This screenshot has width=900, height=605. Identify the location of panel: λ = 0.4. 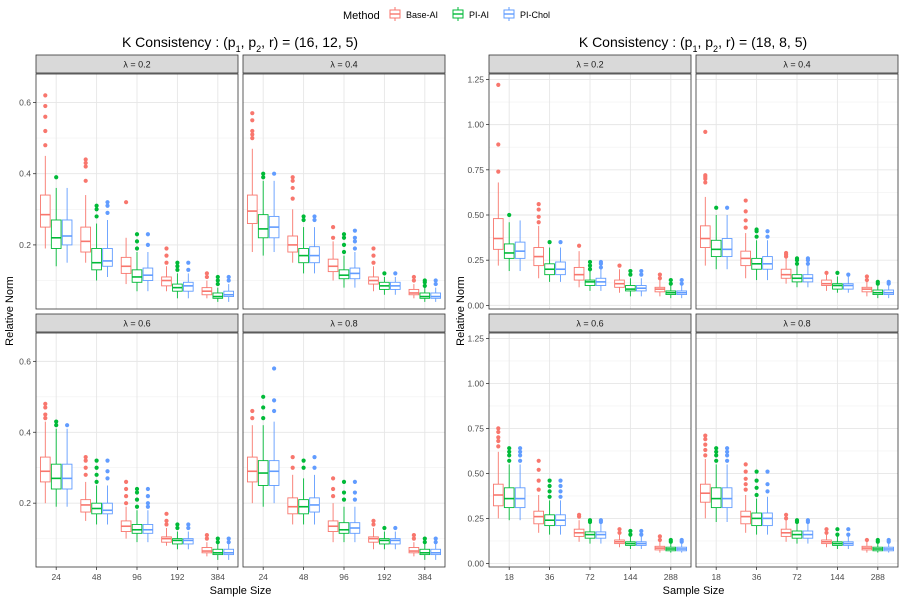
(797, 182).